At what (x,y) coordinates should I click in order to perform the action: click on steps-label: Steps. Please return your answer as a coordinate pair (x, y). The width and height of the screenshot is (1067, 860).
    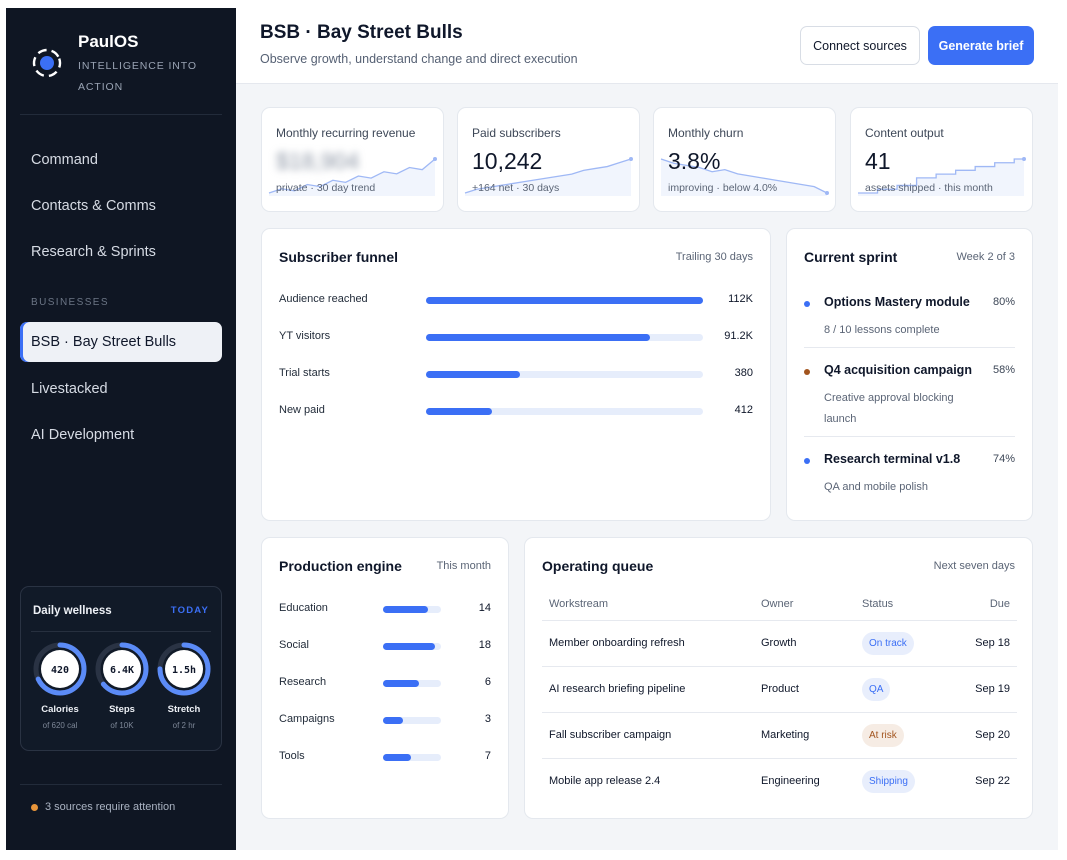
    Looking at the image, I should click on (122, 709).